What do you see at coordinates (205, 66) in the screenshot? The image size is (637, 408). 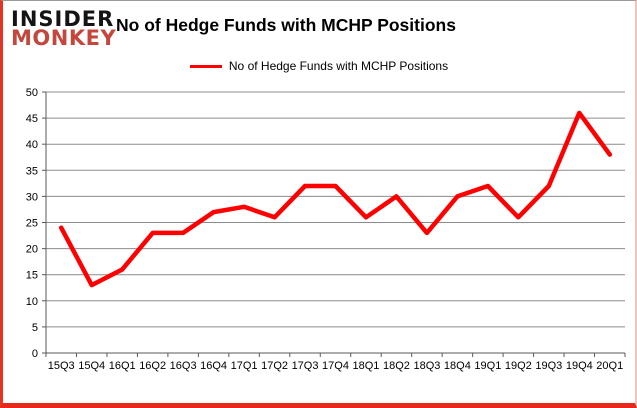 I see `legend-line-swatch` at bounding box center [205, 66].